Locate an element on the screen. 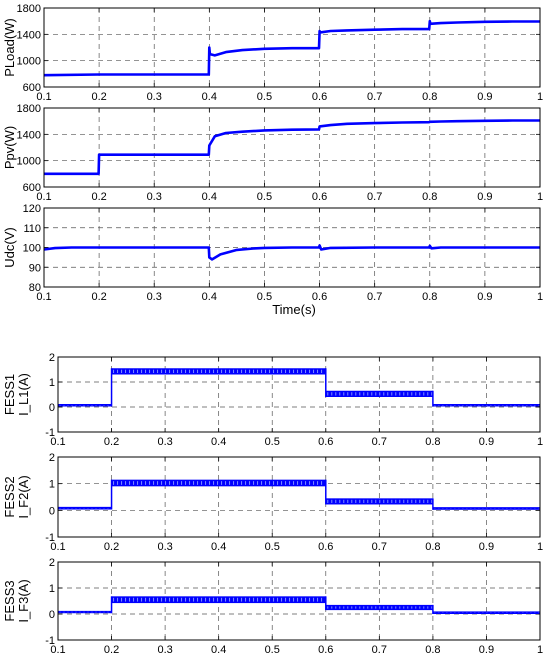  y-tick-label: 1000 is located at coordinates (29, 62).